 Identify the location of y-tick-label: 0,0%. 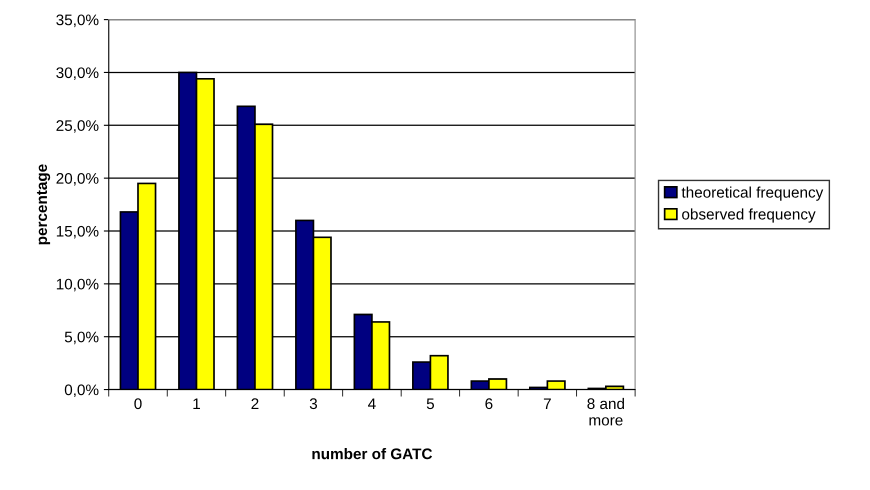
(81, 391).